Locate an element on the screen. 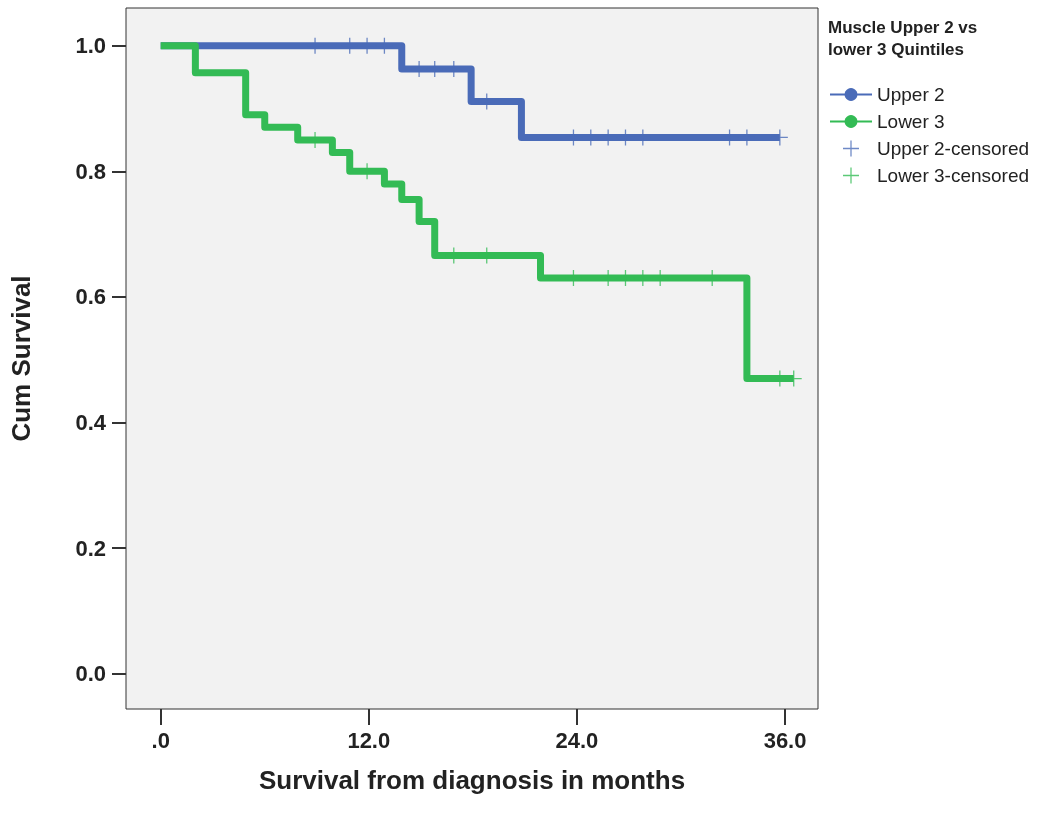 The height and width of the screenshot is (820, 1059). legend-label: Lower 3-censored is located at coordinates (953, 175).